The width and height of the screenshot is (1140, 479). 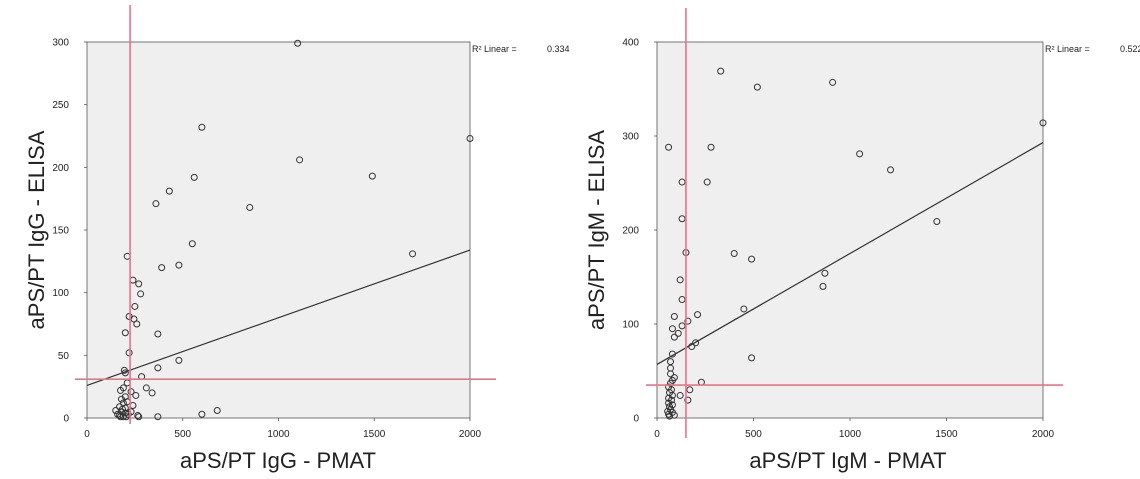 I want to click on y-axis-title: aPS/PT IgM - ELISA, so click(x=596, y=230).